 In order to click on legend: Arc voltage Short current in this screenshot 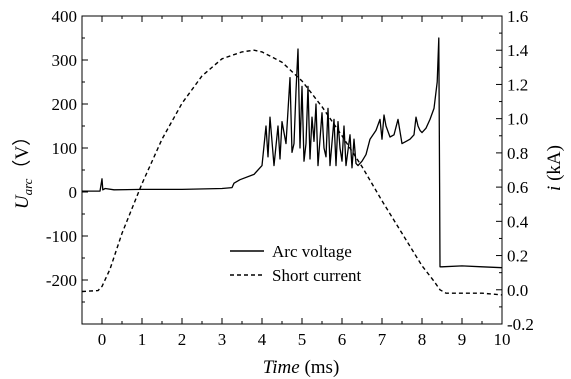, I will do `click(296, 263)`.